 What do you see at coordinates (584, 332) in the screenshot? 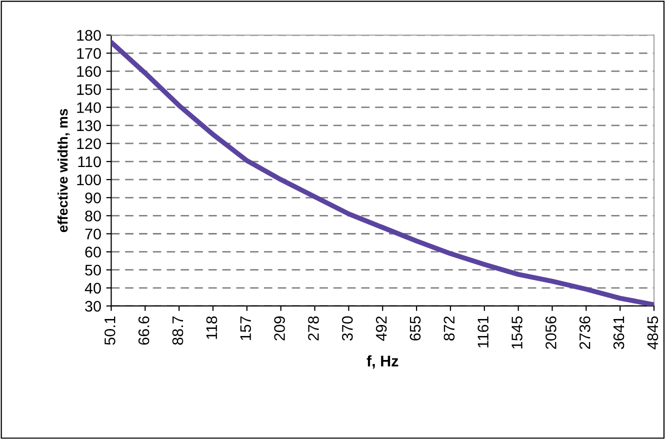
I see `x-tick-label: 2736` at bounding box center [584, 332].